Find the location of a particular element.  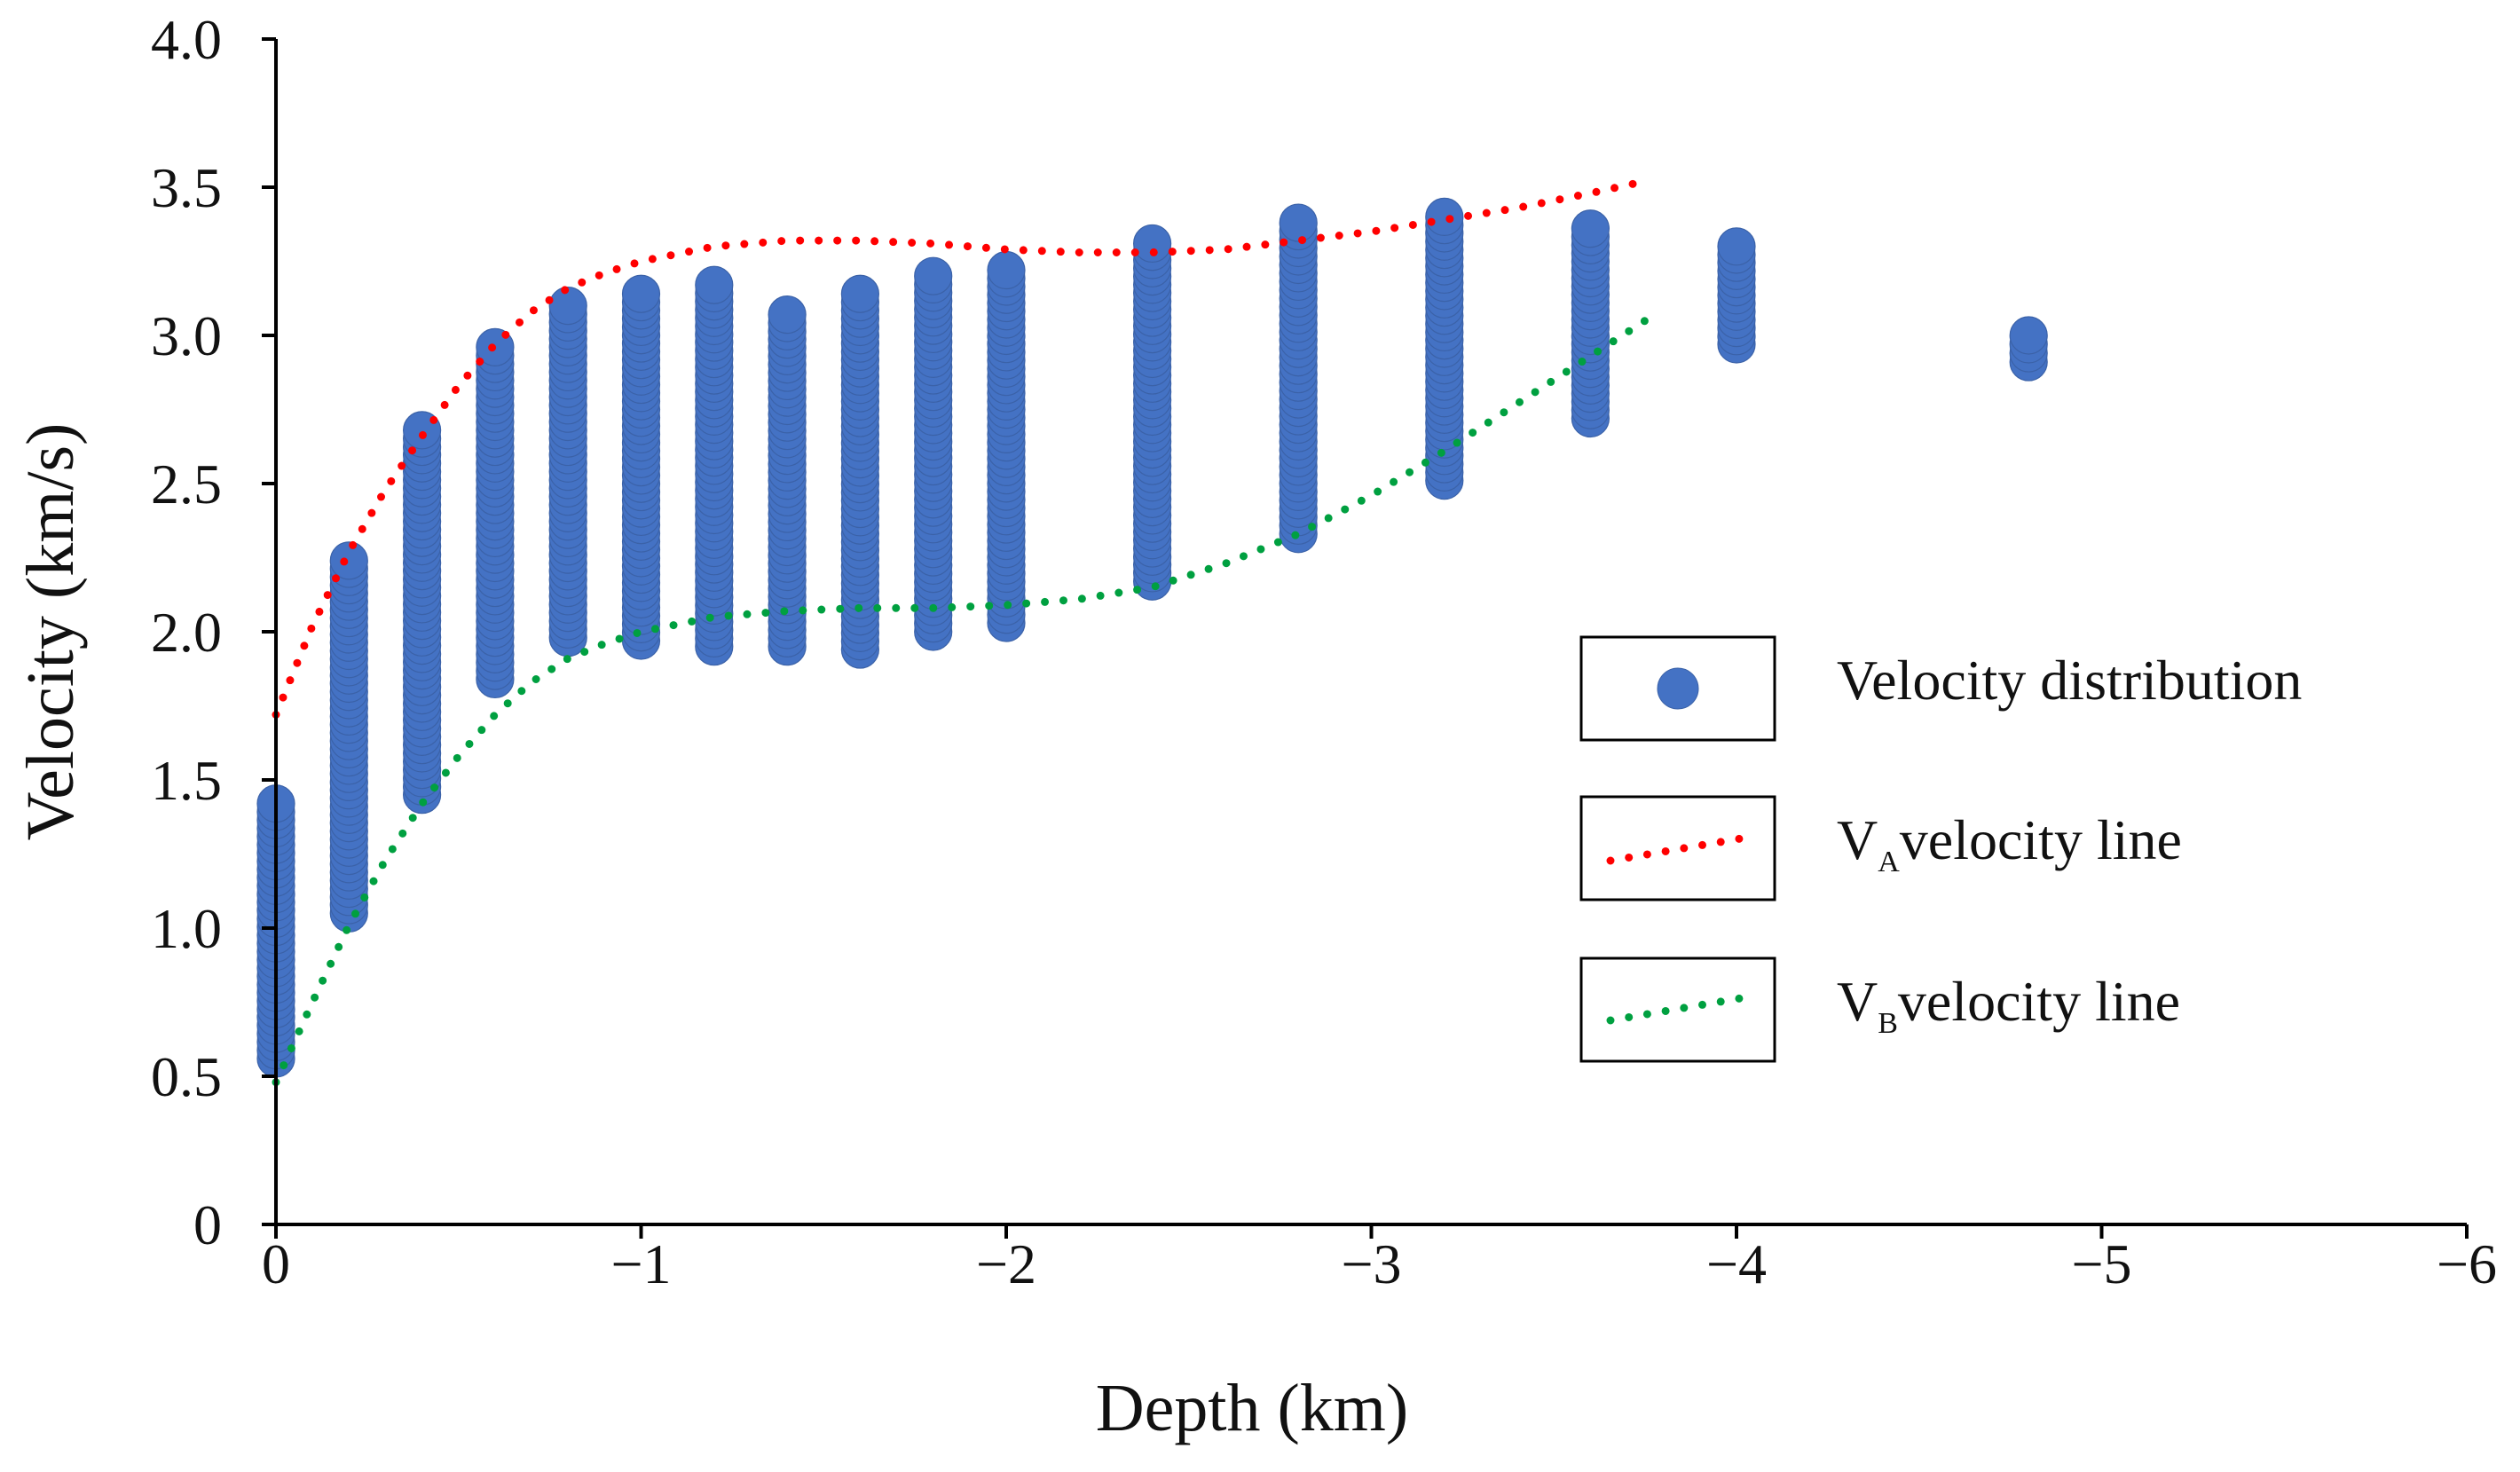

legend-vb-v: V is located at coordinates (1857, 1002).